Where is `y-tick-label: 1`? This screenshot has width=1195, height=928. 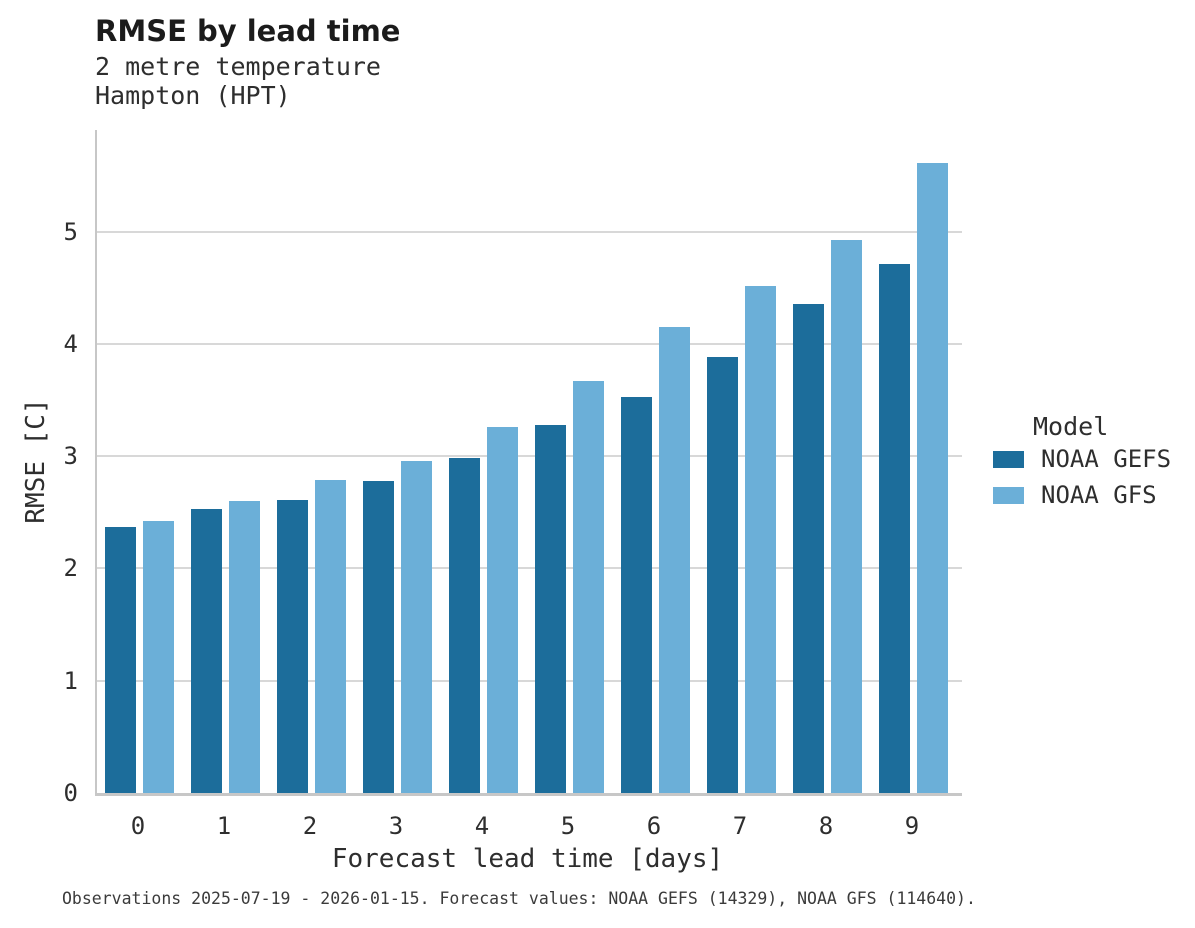
y-tick-label: 1 is located at coordinates (70, 680).